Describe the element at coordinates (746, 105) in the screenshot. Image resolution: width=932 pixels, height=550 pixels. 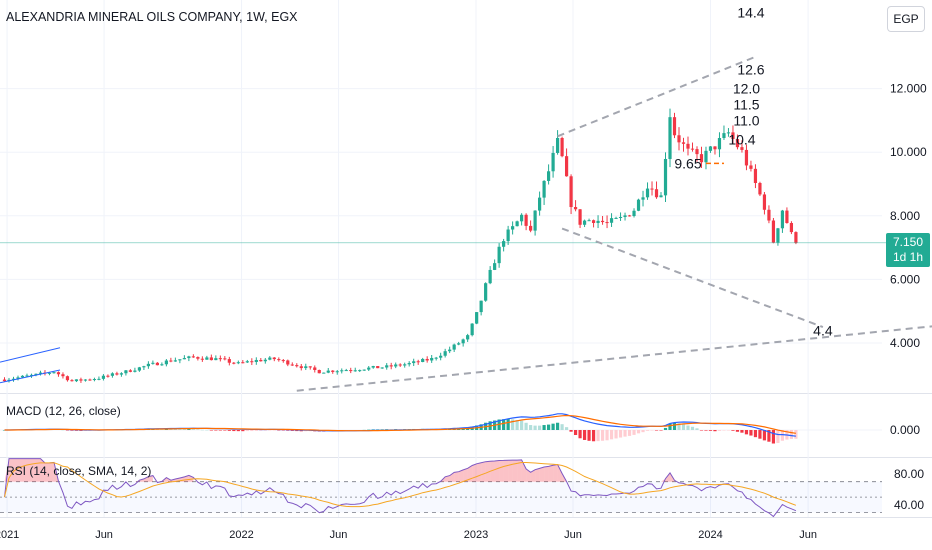
I see `price-annotation: 11.5` at that location.